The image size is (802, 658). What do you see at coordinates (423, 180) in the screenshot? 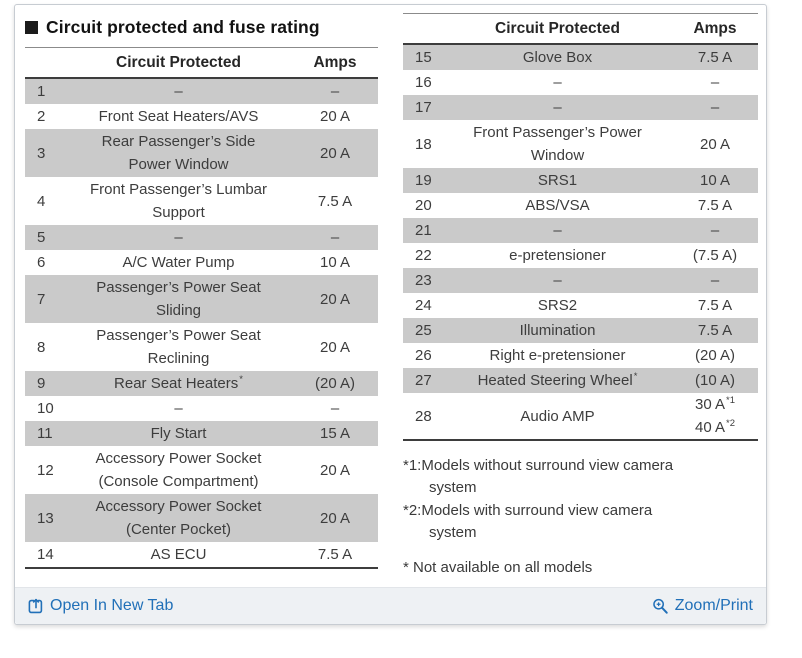
I see `row-number: 19` at bounding box center [423, 180].